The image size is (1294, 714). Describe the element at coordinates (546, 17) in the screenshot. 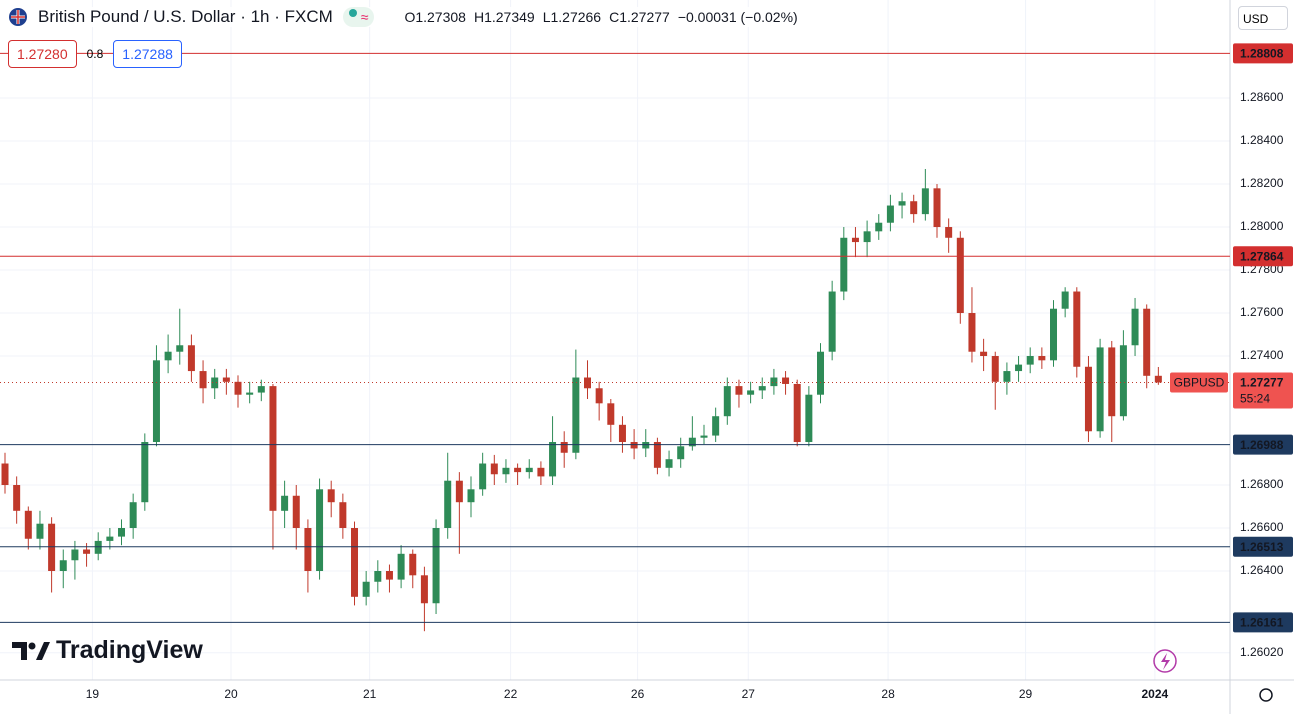

I see `l-label: L` at that location.